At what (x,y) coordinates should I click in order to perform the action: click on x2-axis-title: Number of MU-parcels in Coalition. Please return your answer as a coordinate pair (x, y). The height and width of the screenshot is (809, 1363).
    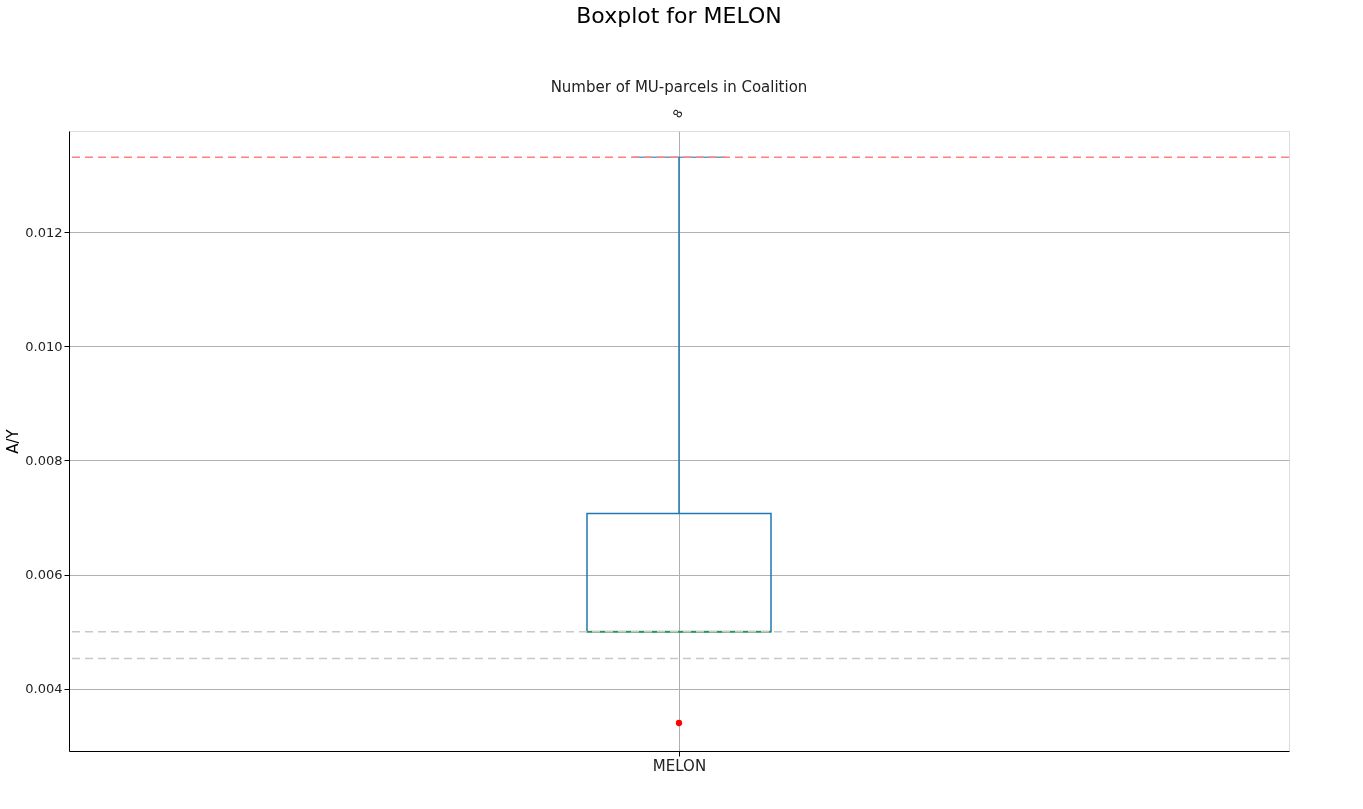
    Looking at the image, I should click on (679, 87).